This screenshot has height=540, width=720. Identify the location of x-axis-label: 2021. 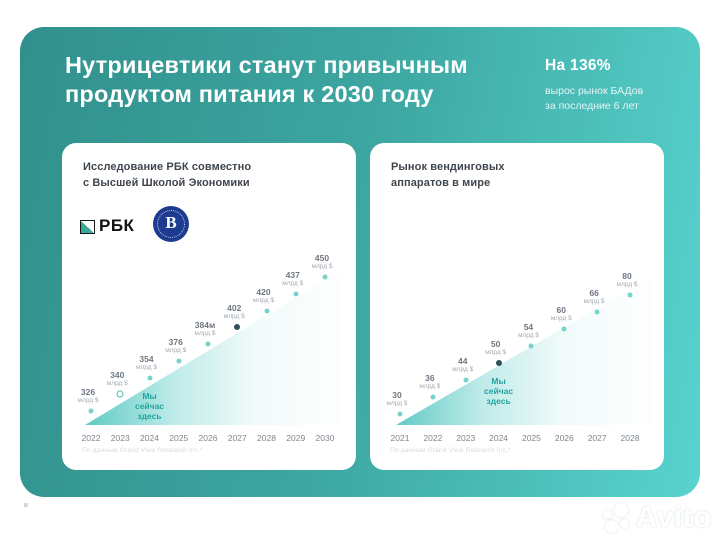
(400, 438).